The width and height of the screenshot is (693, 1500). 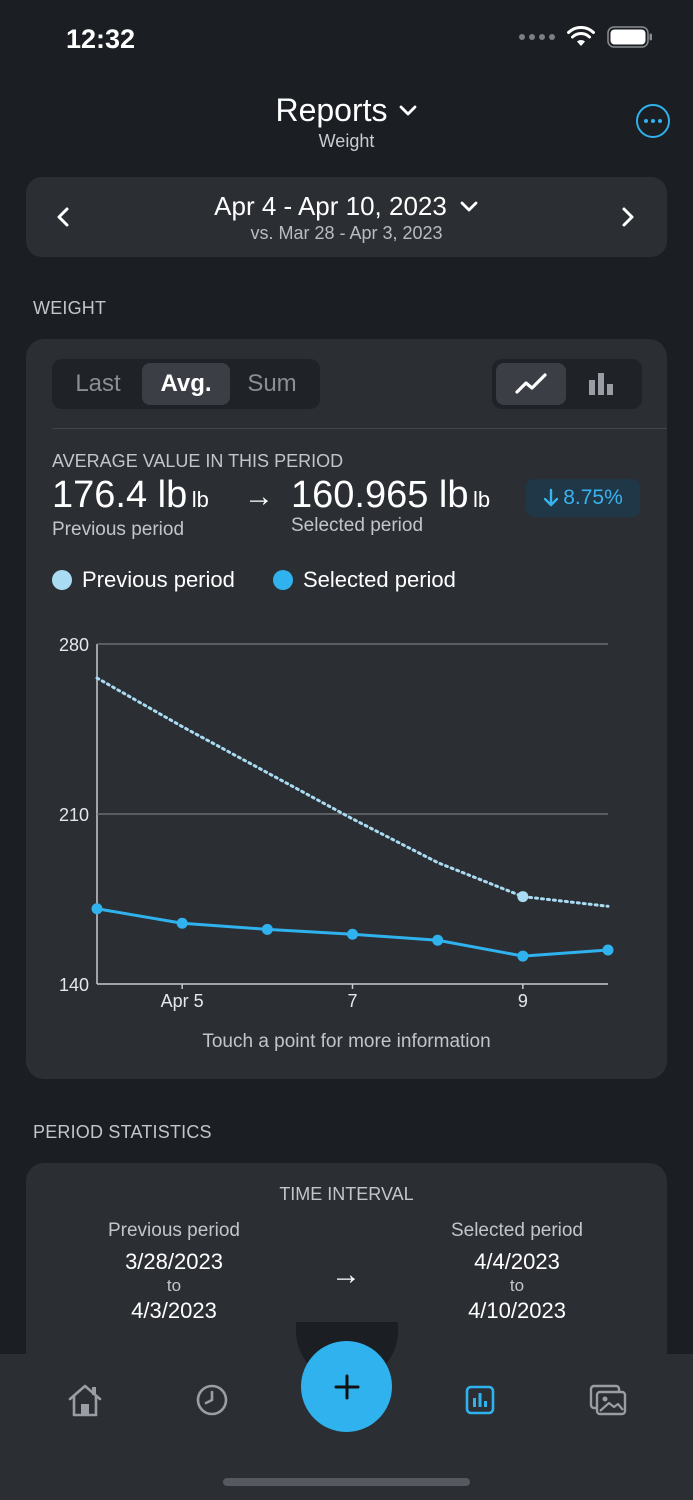 I want to click on next-range-button, so click(x=628, y=217).